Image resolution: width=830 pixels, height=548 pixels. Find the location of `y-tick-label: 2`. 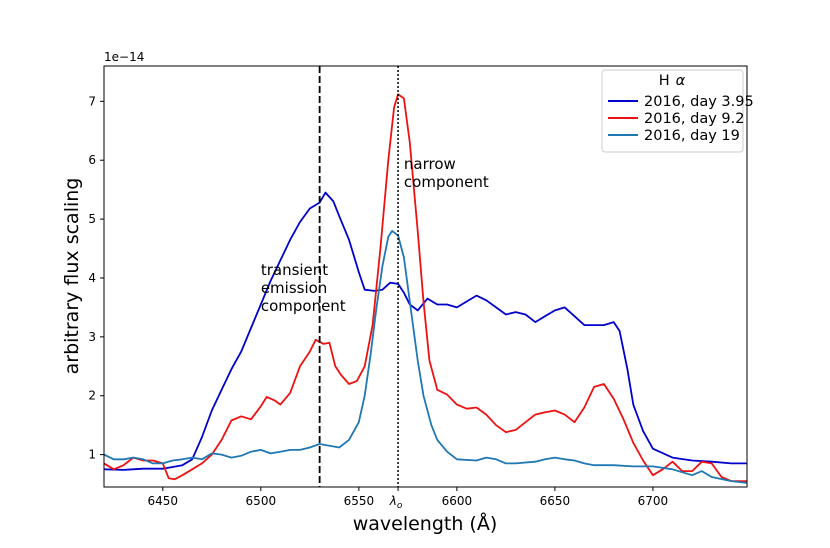

y-tick-label: 2 is located at coordinates (92, 396).